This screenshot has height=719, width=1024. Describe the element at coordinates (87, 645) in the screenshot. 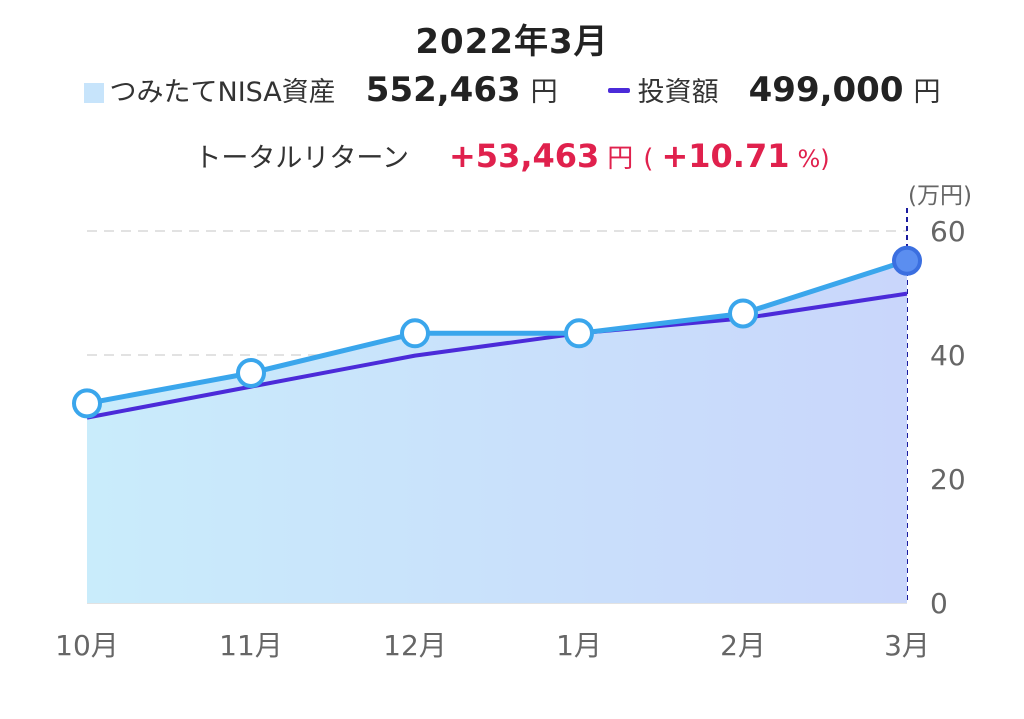

I see `x-tick-label: 10月` at that location.